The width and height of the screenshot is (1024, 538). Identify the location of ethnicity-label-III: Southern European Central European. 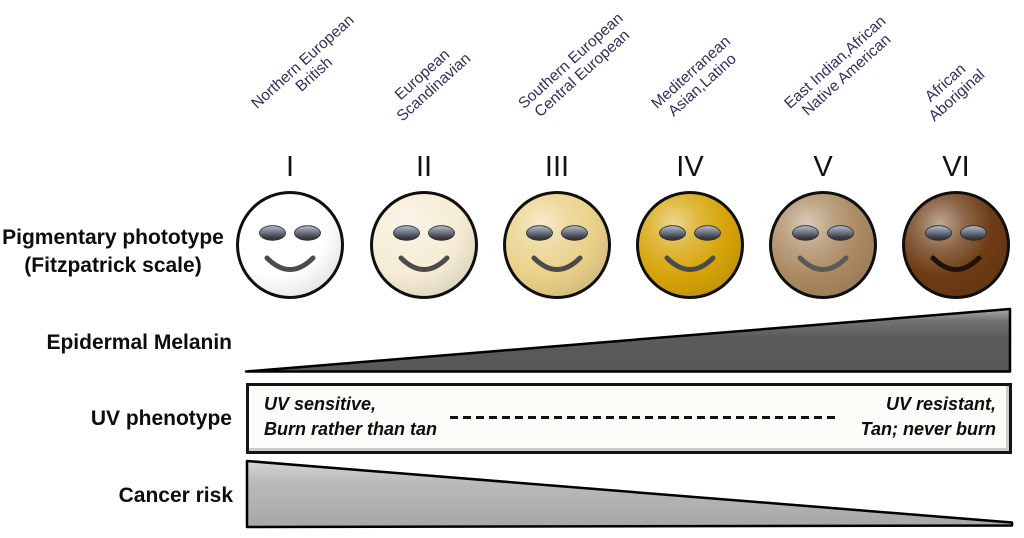
(576, 67).